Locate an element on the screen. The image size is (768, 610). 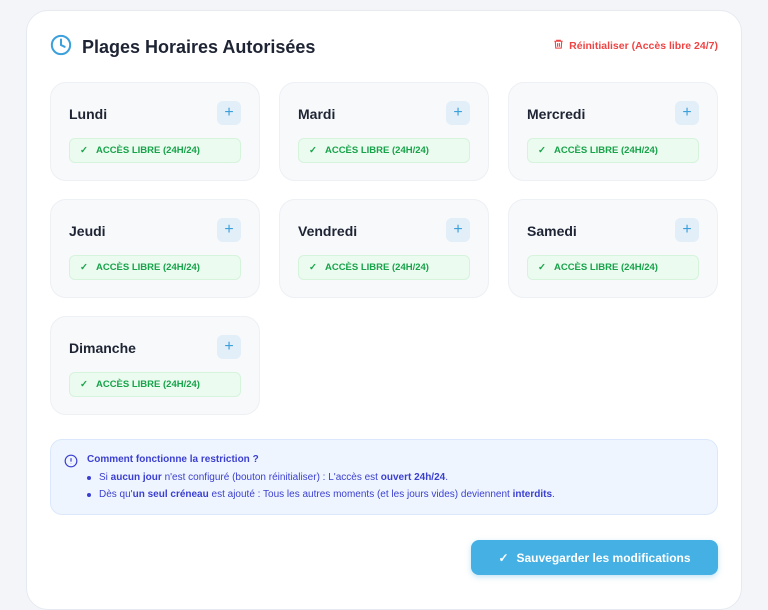
day-label: Vendredi is located at coordinates (328, 231).